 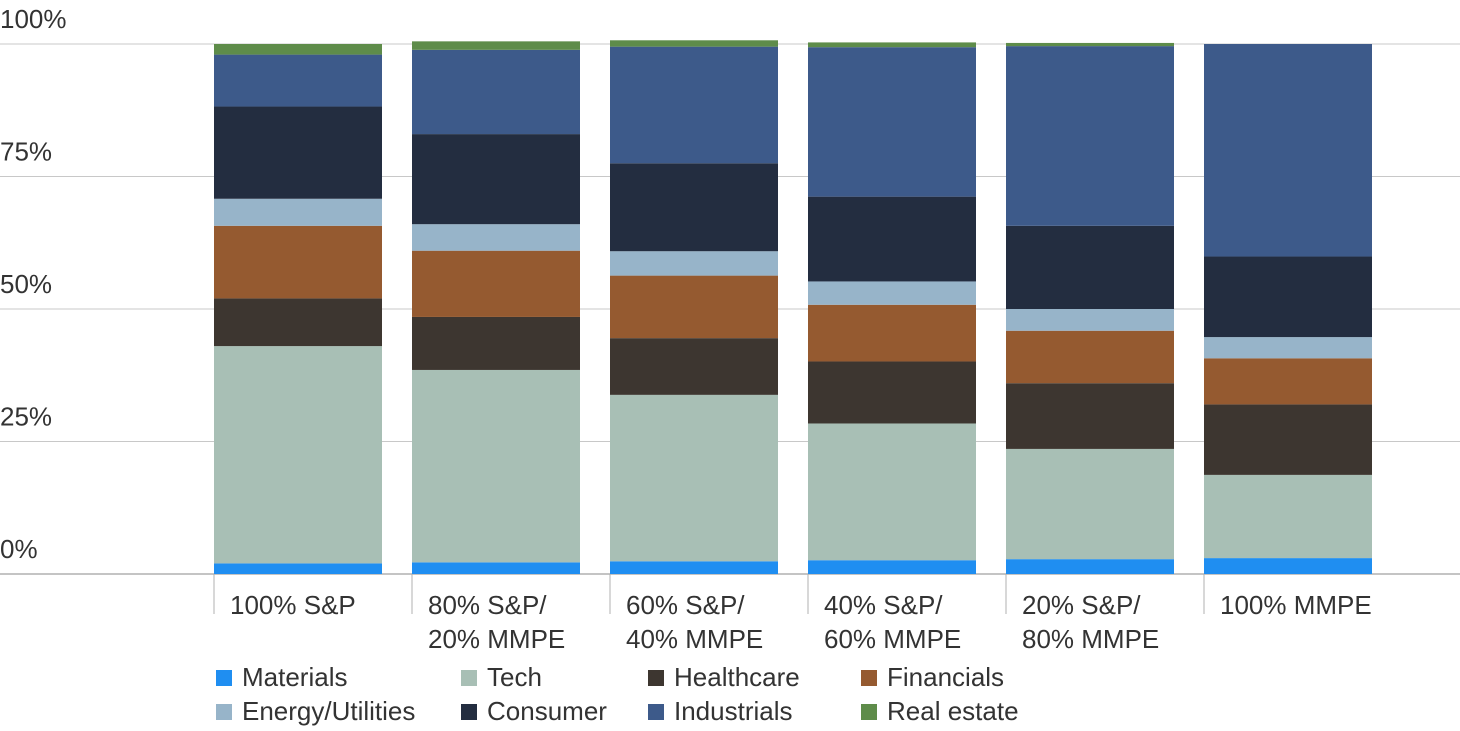 What do you see at coordinates (737, 677) in the screenshot?
I see `legend-label: Healthcare` at bounding box center [737, 677].